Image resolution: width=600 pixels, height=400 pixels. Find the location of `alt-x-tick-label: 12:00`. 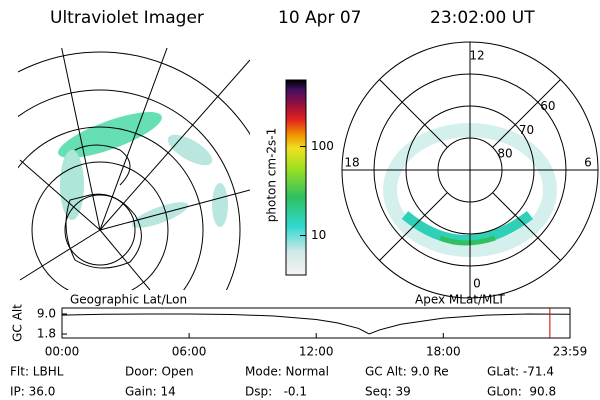

alt-x-tick-label: 12:00 is located at coordinates (316, 352).